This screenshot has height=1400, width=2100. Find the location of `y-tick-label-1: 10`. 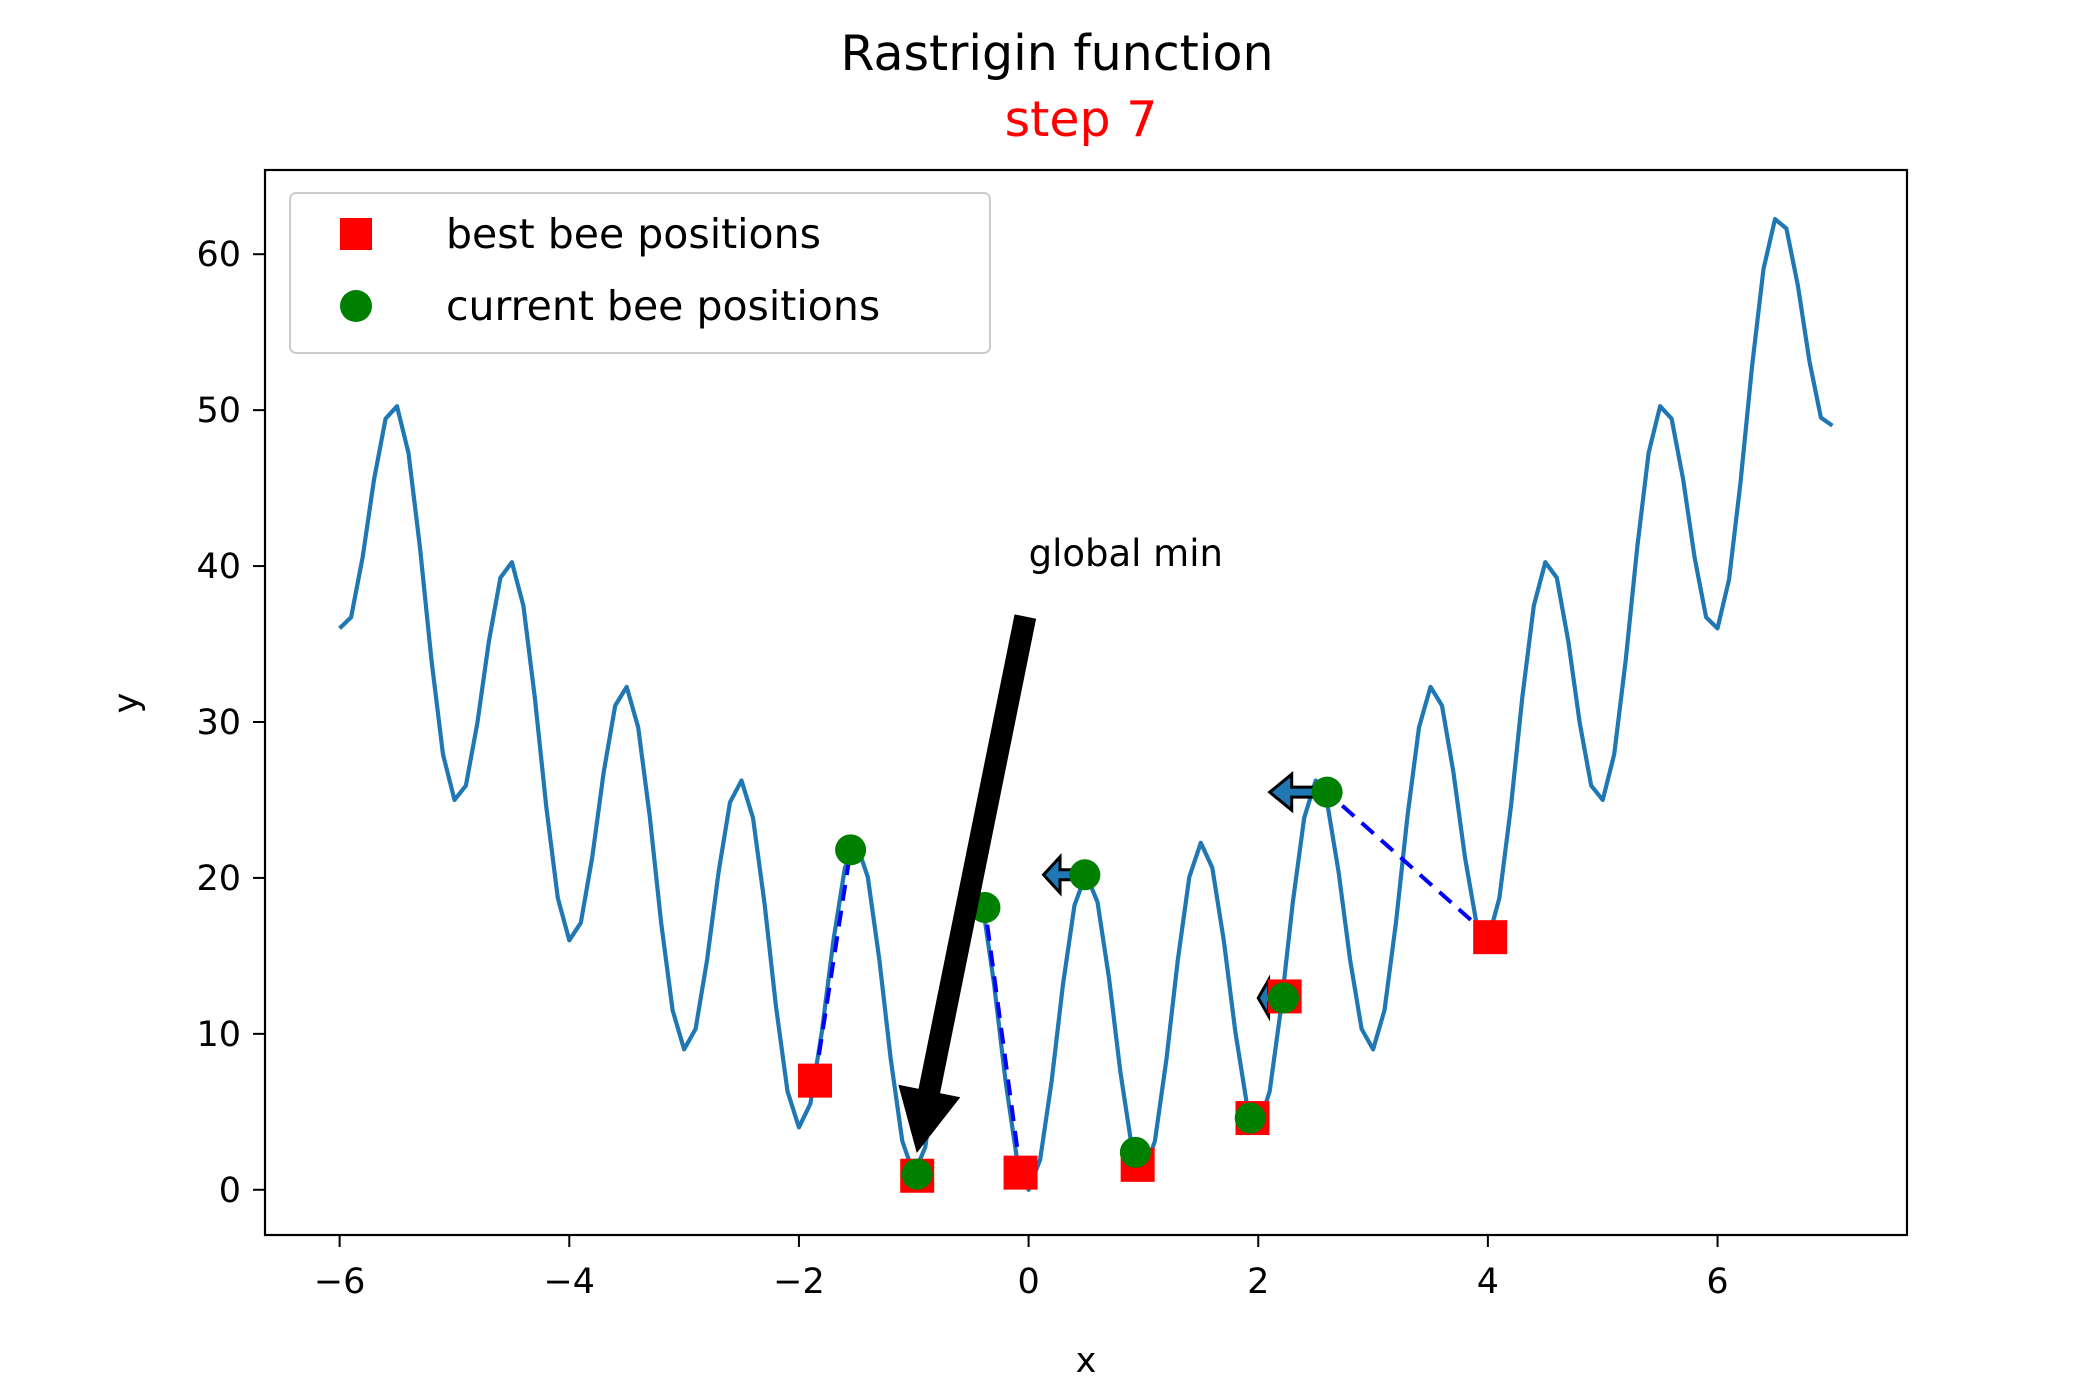

y-tick-label-1: 10 is located at coordinates (218, 1035).